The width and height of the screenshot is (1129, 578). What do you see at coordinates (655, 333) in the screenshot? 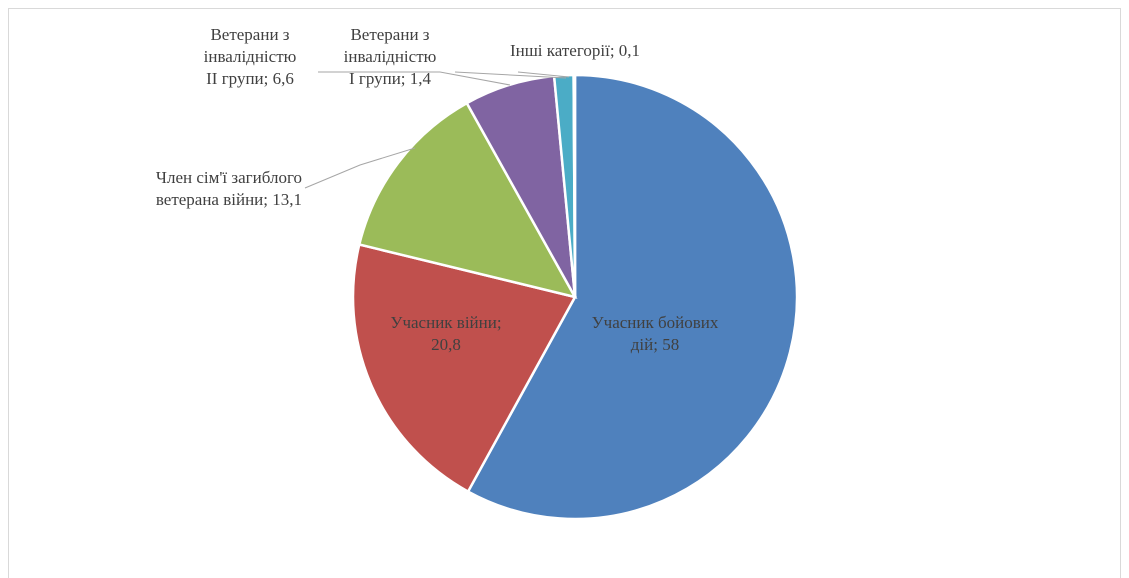
I see `data-label: Учасник бойових дій; 58` at bounding box center [655, 333].